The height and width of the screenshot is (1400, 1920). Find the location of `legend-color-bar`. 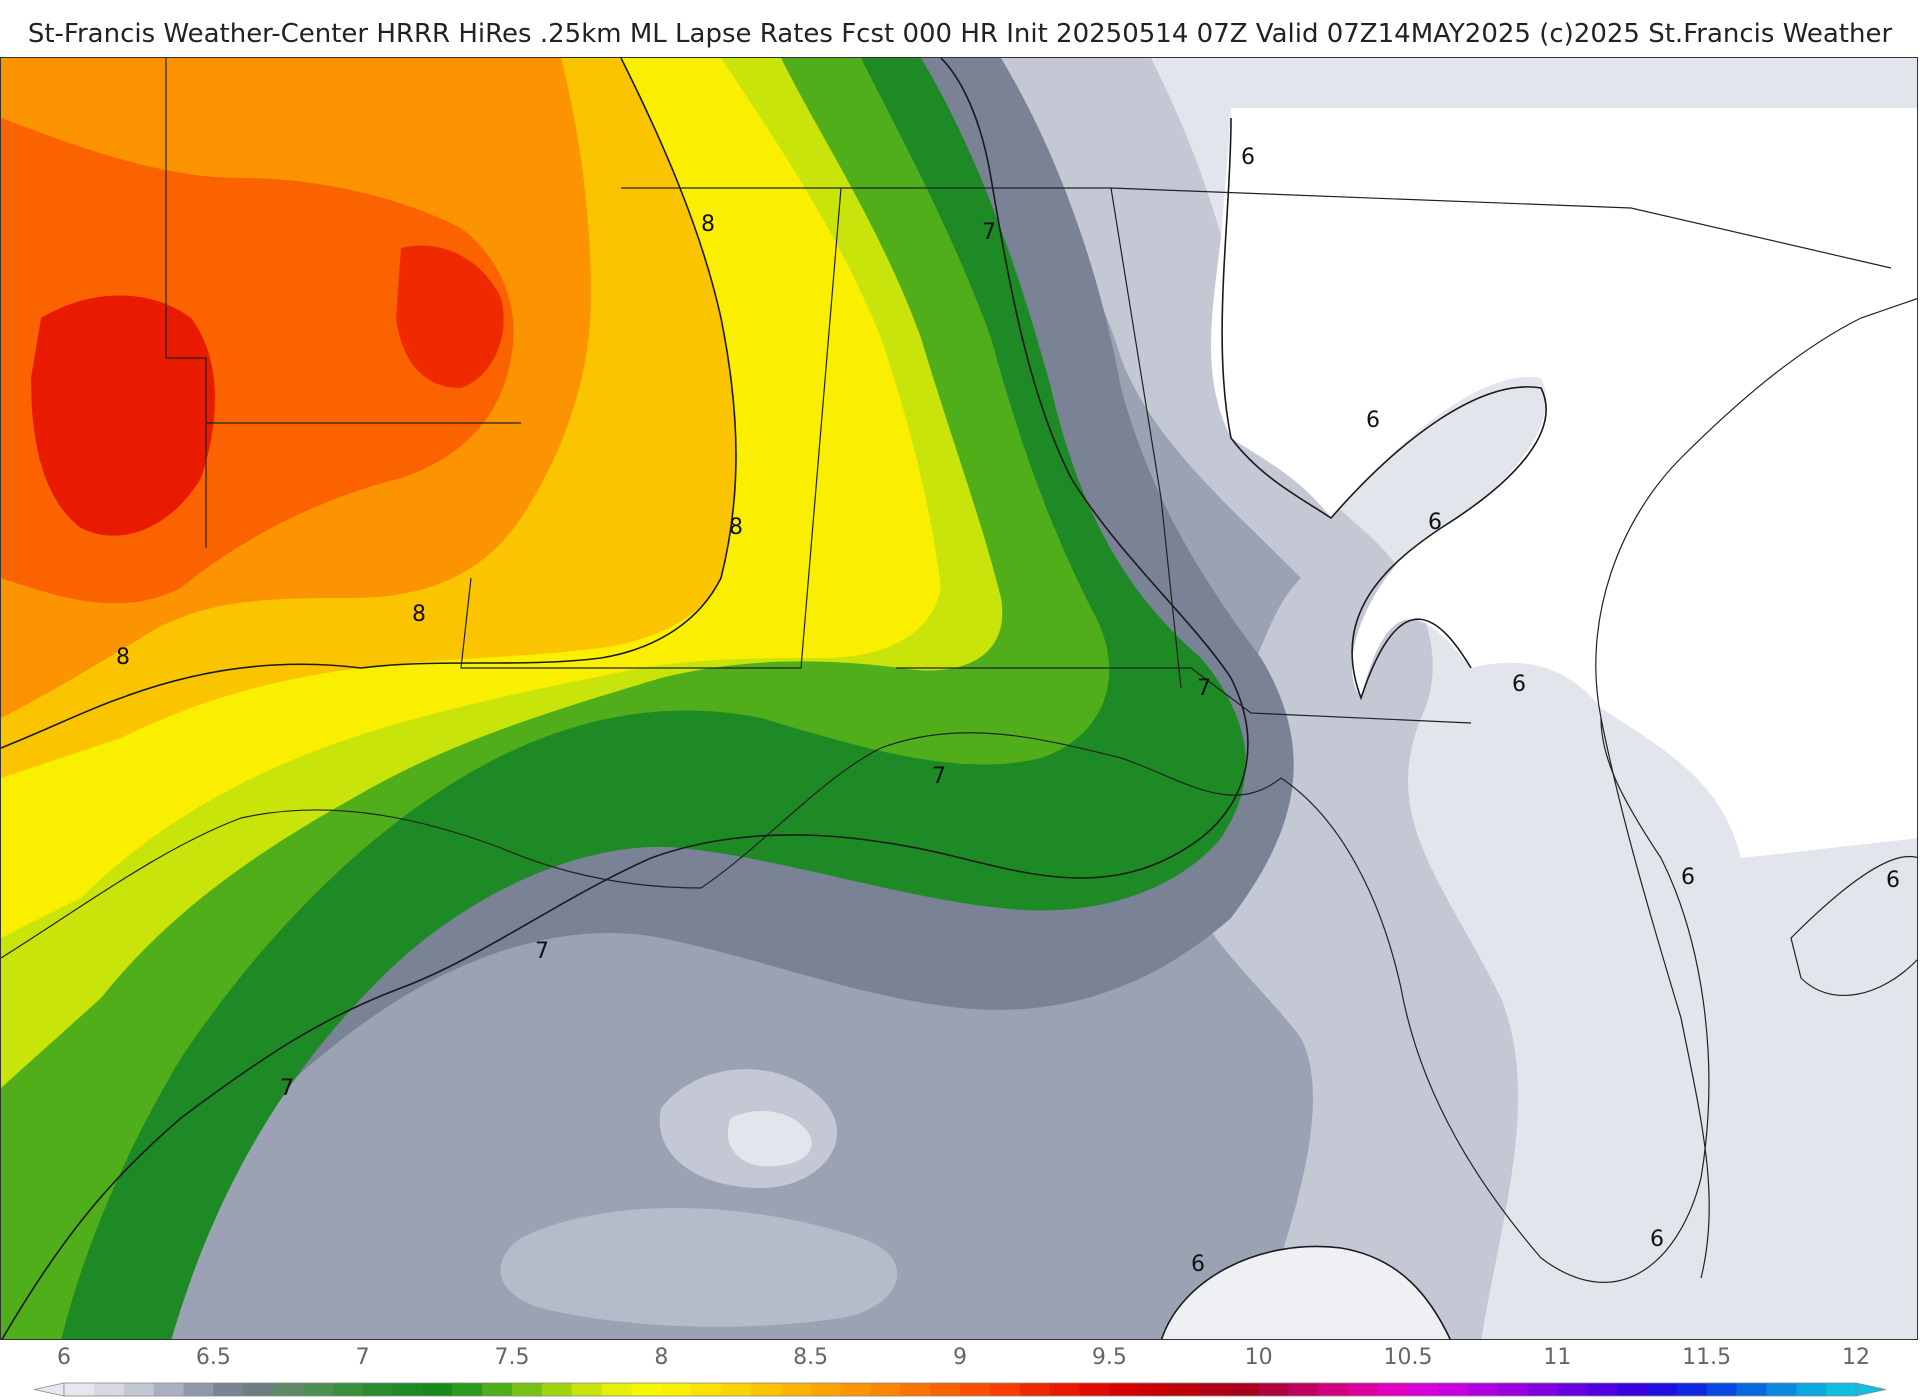

legend-color-bar is located at coordinates (960, 1389).